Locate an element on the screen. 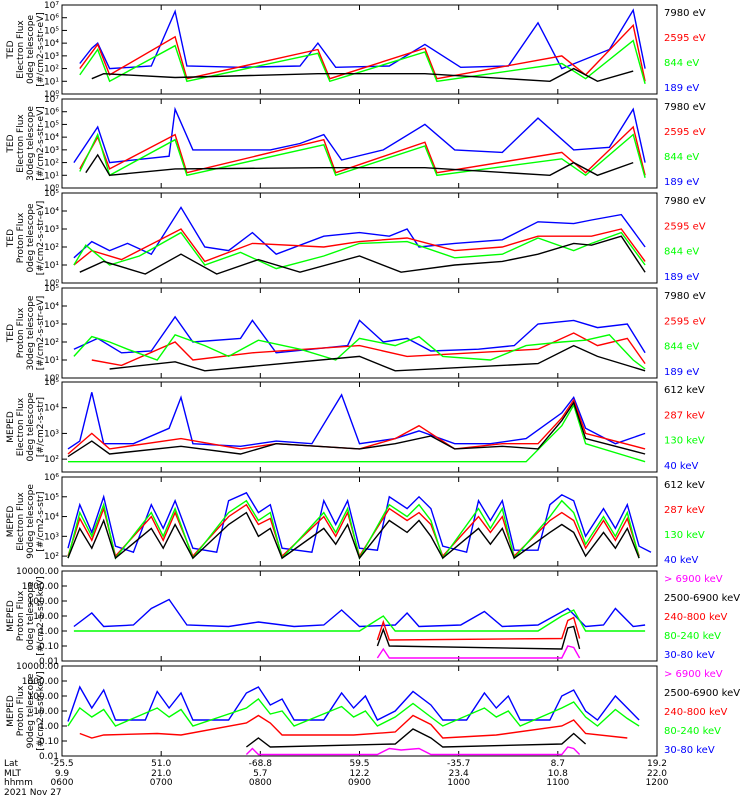 The image size is (750, 800). mlt-tick-label: 10.8 is located at coordinates (558, 774).